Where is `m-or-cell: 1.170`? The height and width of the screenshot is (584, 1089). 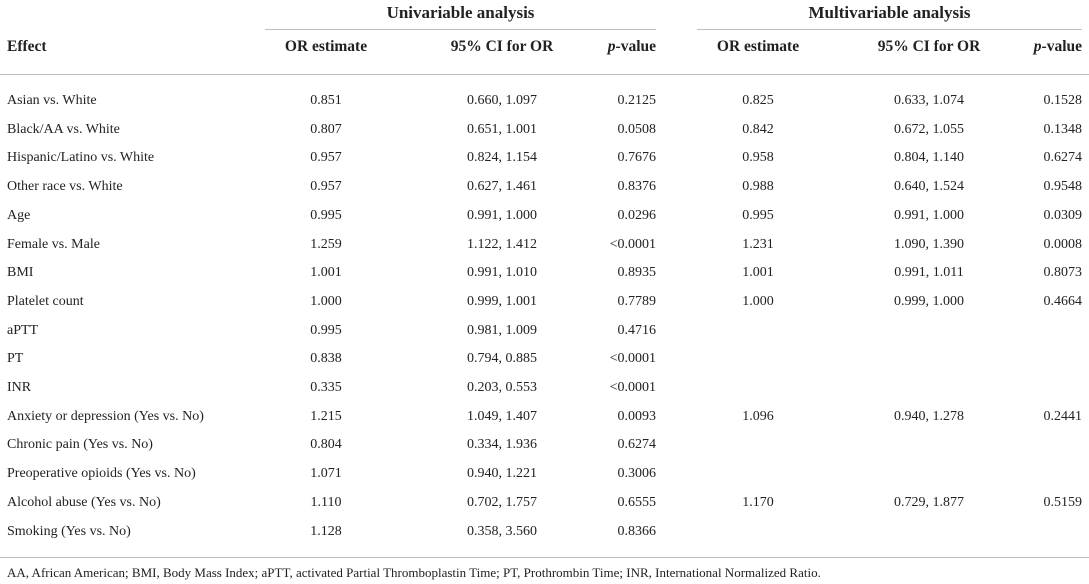
m-or-cell: 1.170 is located at coordinates (758, 502).